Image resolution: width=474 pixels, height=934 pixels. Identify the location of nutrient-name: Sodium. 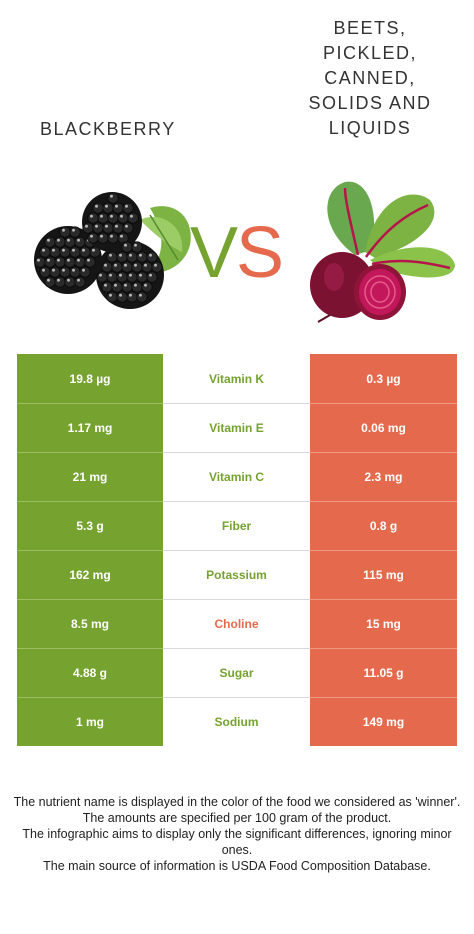
(236, 721).